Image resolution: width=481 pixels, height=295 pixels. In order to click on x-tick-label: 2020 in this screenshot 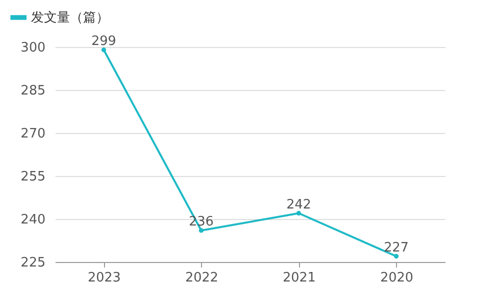, I will do `click(397, 278)`.